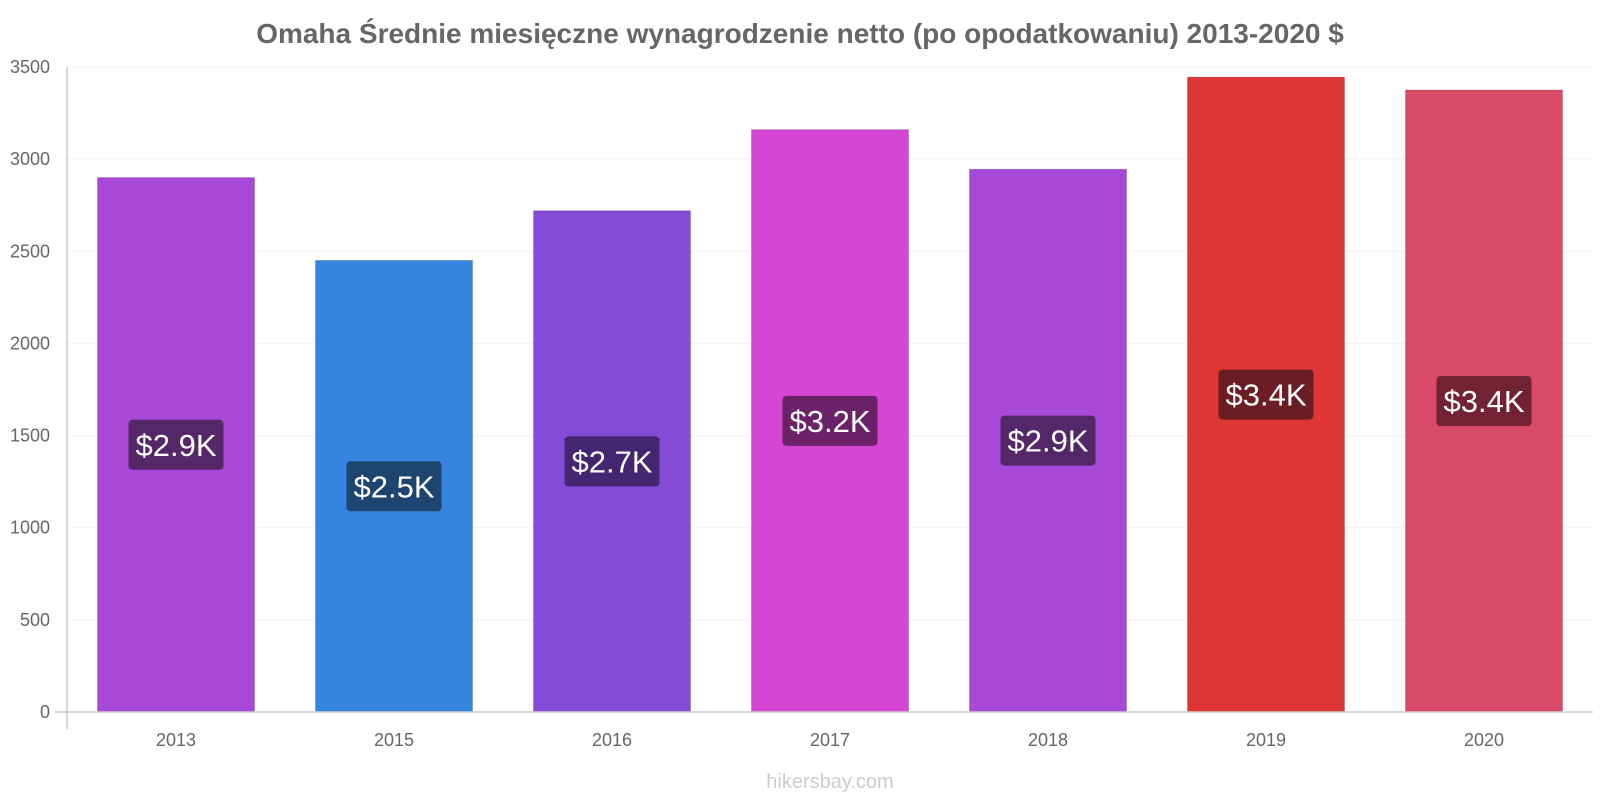 Image resolution: width=1600 pixels, height=800 pixels. I want to click on x-tick-label: 2016, so click(612, 740).